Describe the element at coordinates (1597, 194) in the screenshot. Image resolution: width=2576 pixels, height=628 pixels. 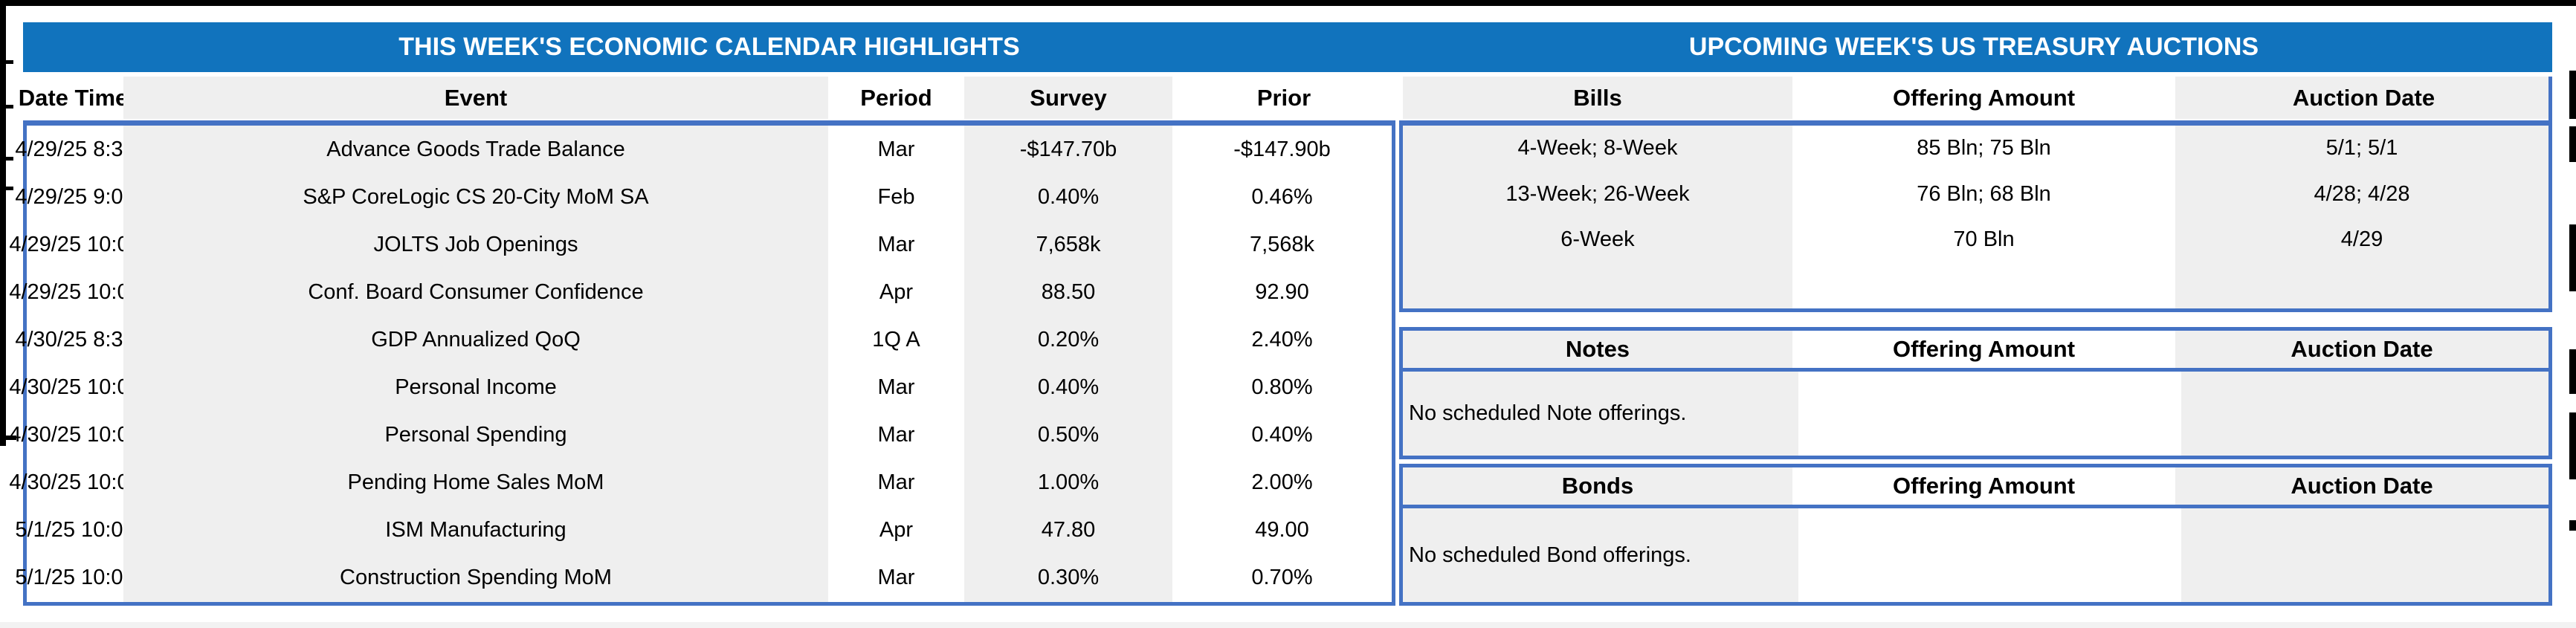
I see `cell-bill-type: 13-Week; 26-Week` at that location.